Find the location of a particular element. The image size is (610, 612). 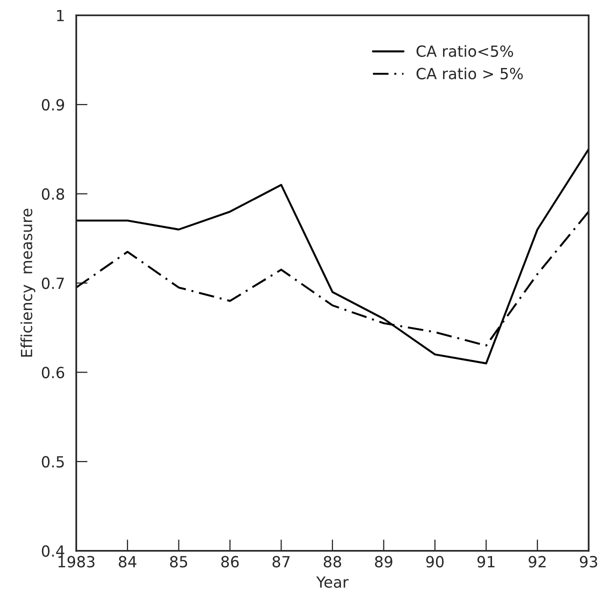

y-tick-label: 1 is located at coordinates (60, 16).